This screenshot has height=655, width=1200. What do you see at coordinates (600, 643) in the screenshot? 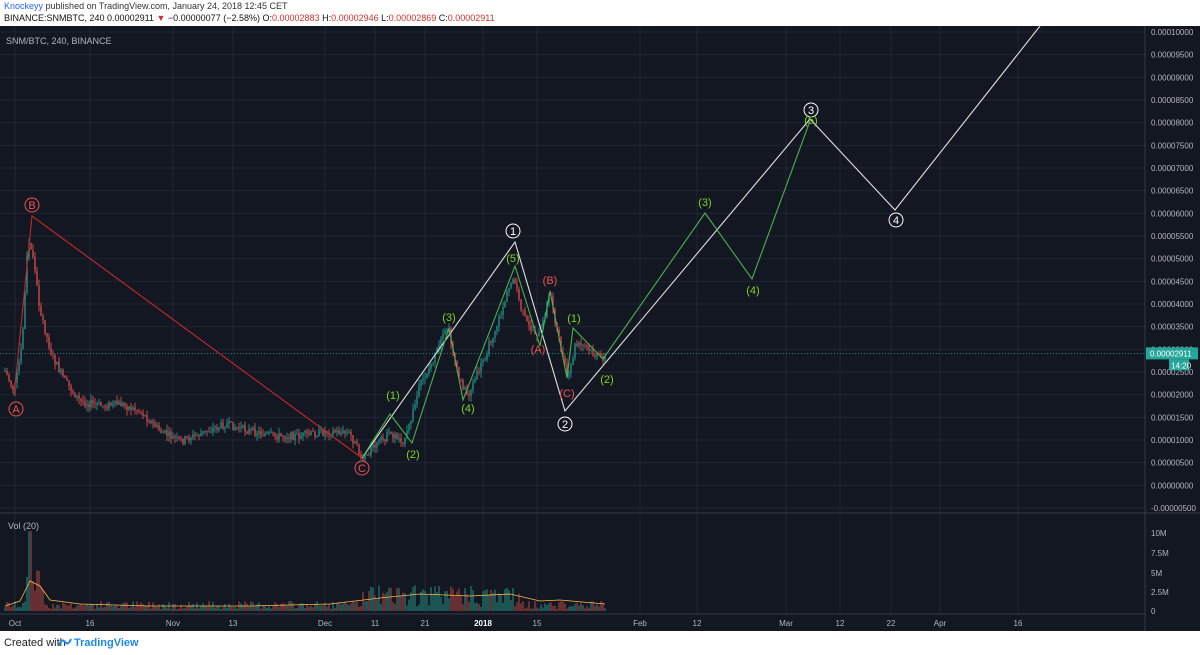
I see `footer: Created with TradingView` at bounding box center [600, 643].